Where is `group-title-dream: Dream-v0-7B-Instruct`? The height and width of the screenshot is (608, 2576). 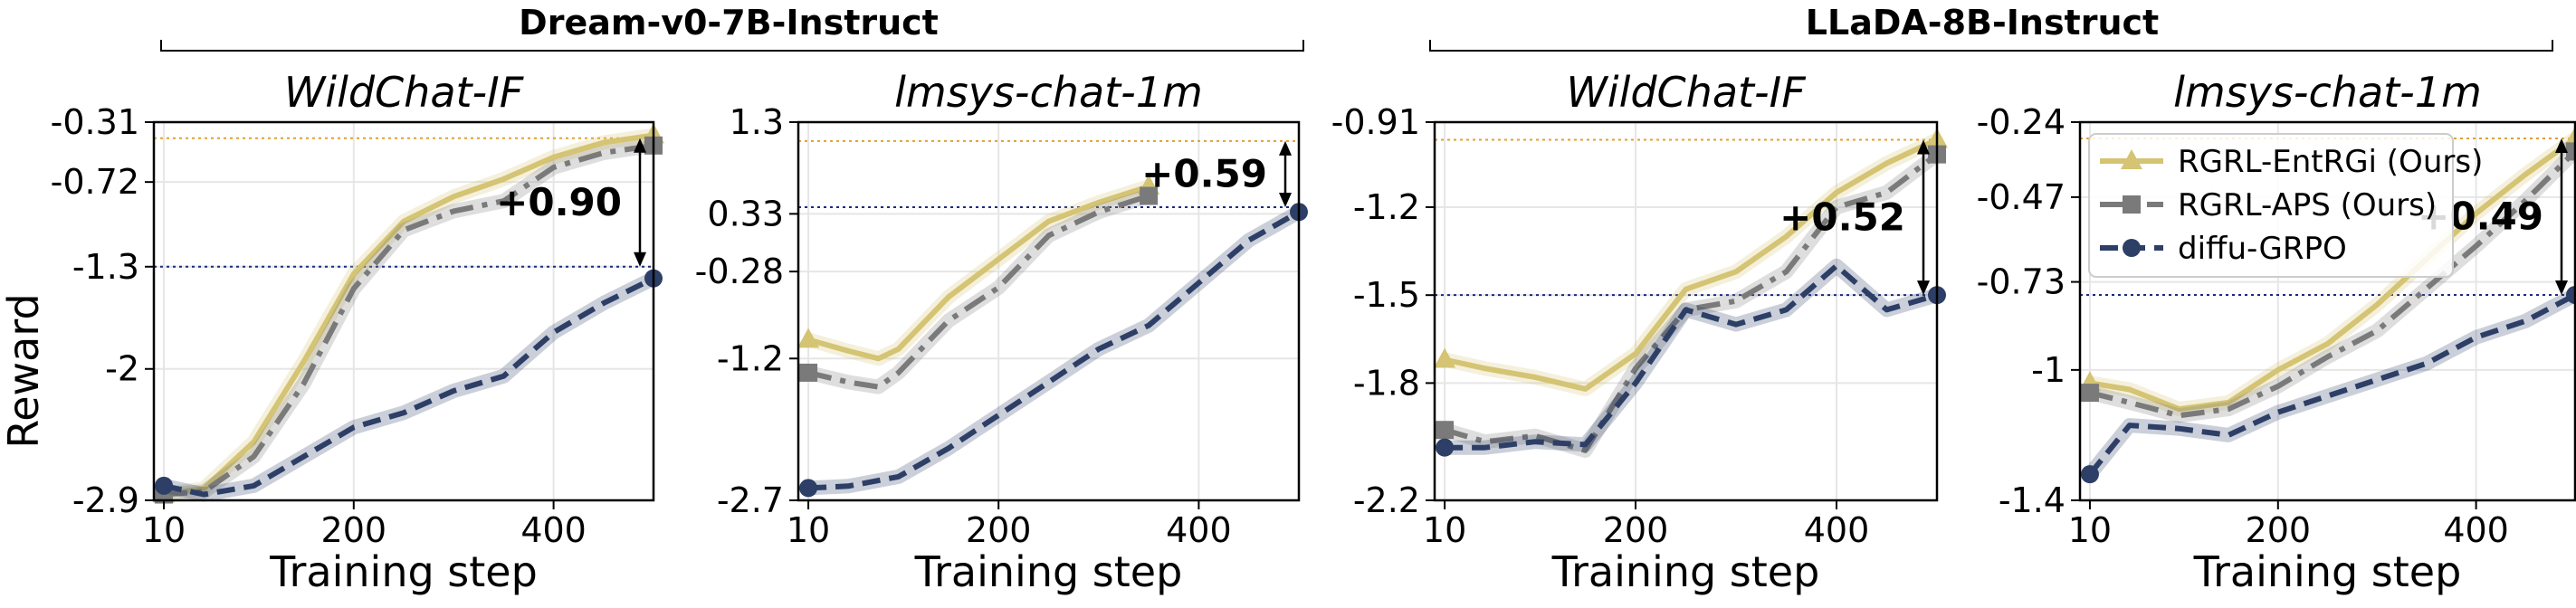 group-title-dream: Dream-v0-7B-Instruct is located at coordinates (729, 23).